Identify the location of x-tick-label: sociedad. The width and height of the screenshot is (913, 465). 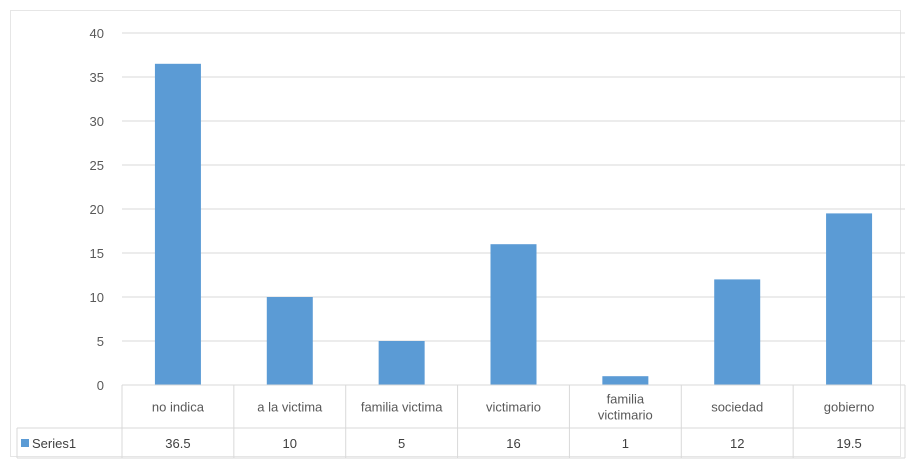
(737, 407).